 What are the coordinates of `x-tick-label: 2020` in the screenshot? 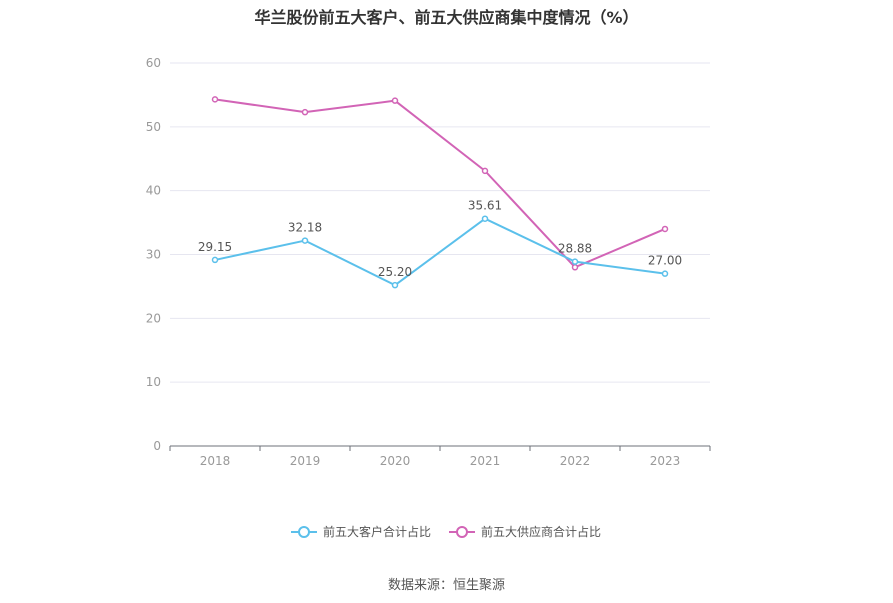 It's located at (395, 461).